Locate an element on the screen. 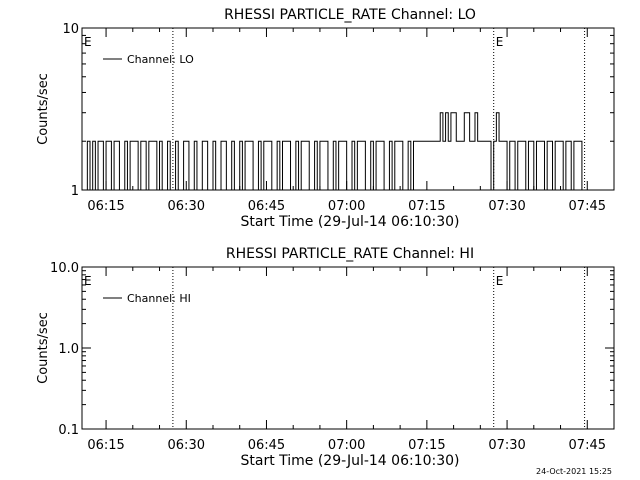  y-tick-label: 10.0 is located at coordinates (64, 268).